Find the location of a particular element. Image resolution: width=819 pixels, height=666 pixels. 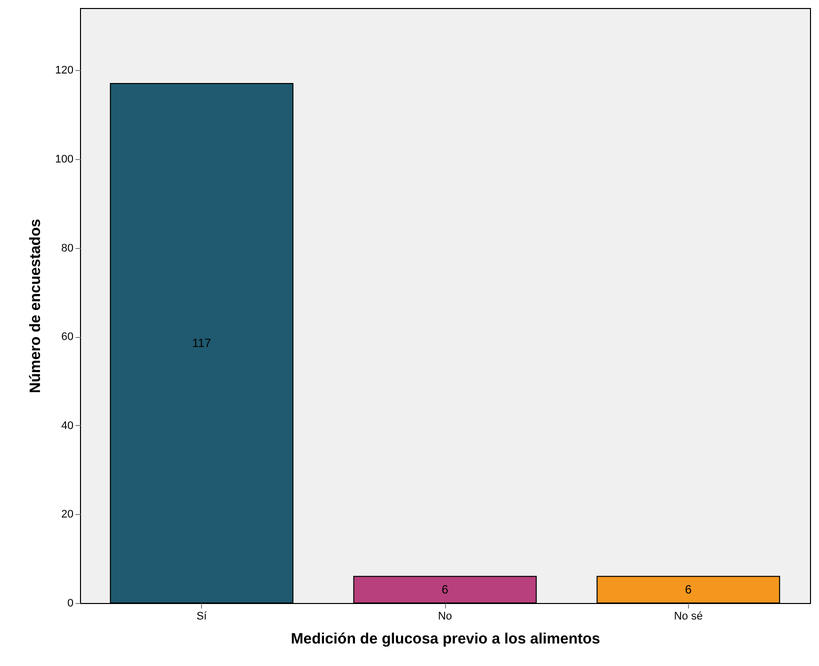

y-tick-label: 100 is located at coordinates (64, 159).